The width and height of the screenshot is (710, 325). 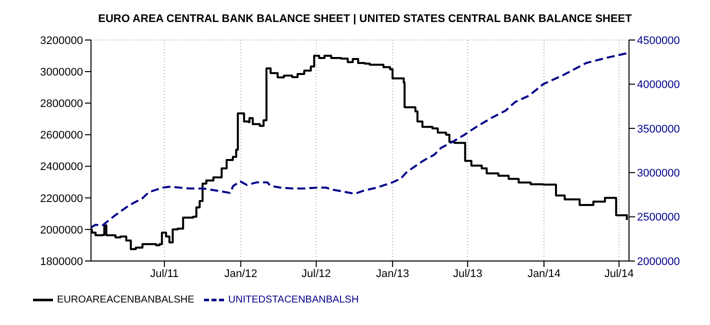 What do you see at coordinates (61, 40) in the screenshot?
I see `y-tick-label: 3200000` at bounding box center [61, 40].